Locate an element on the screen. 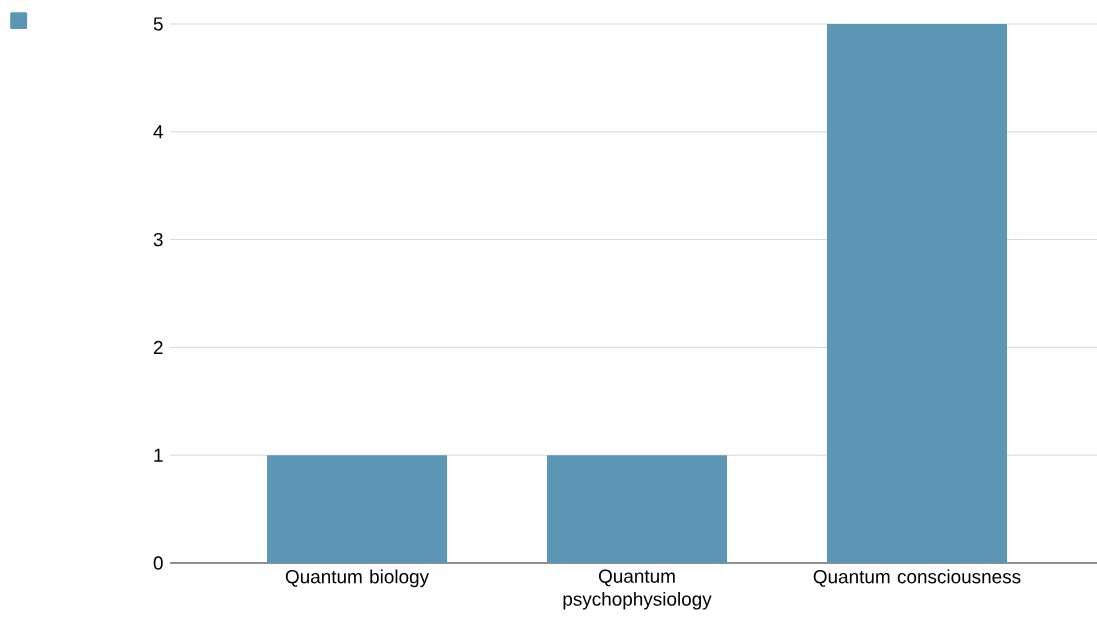 The image size is (1097, 633). x-tick-label: Quantum psychophysiology is located at coordinates (637, 589).